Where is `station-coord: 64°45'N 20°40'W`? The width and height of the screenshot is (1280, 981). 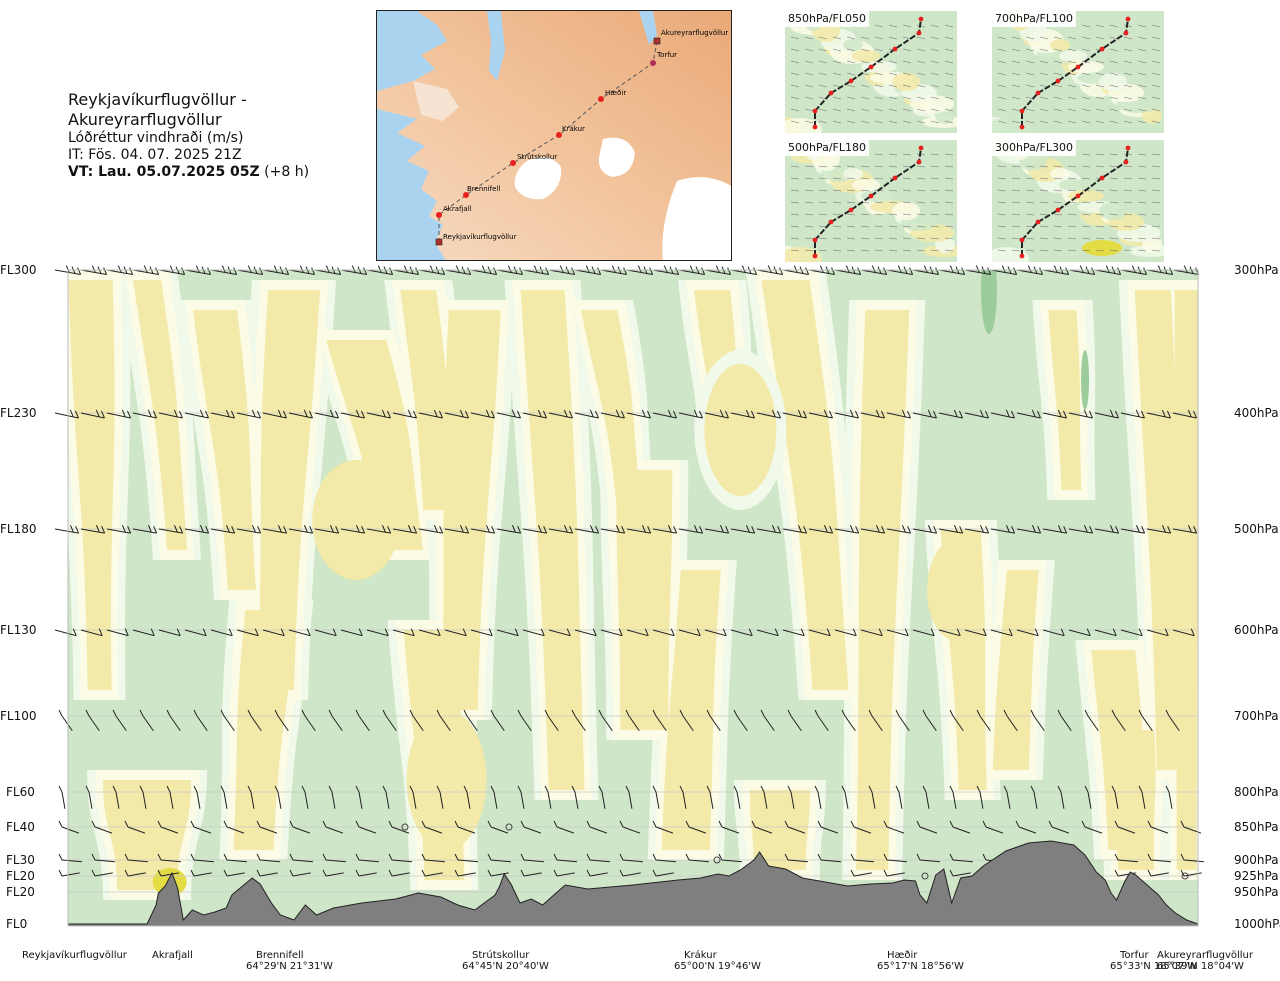 station-coord: 64°45'N 20°40'W is located at coordinates (505, 966).